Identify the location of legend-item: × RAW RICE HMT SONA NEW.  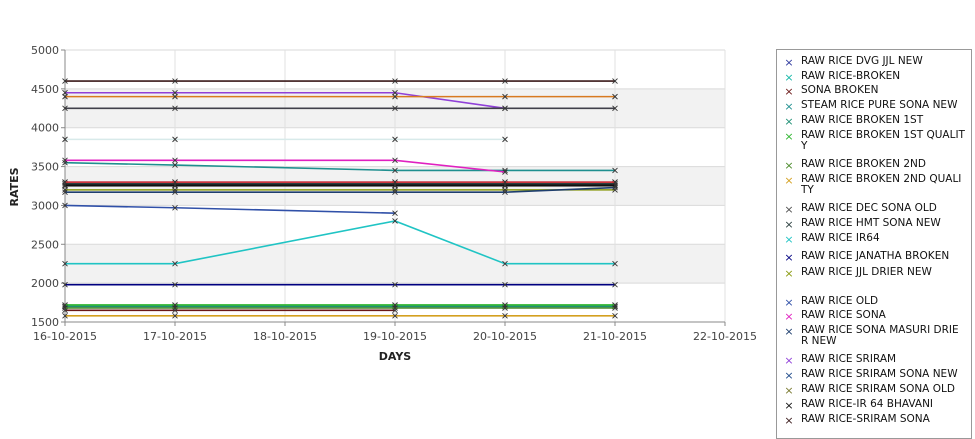
(874, 224).